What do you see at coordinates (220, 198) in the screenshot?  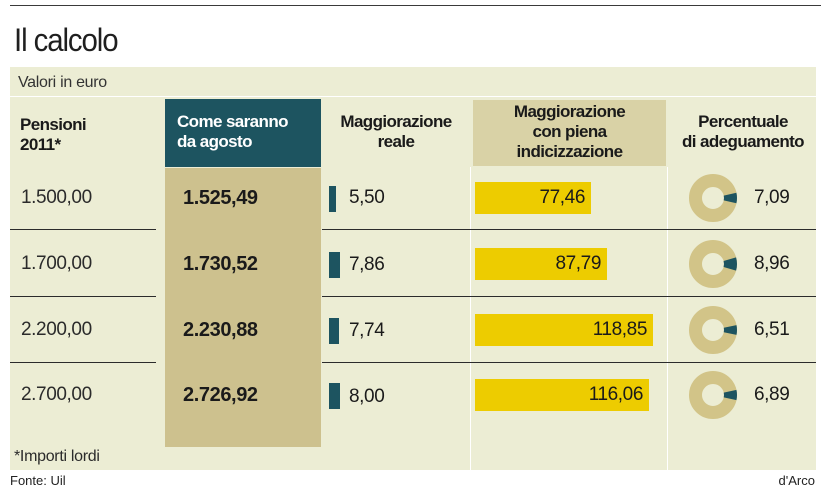 I see `future-value: 1.525,49` at bounding box center [220, 198].